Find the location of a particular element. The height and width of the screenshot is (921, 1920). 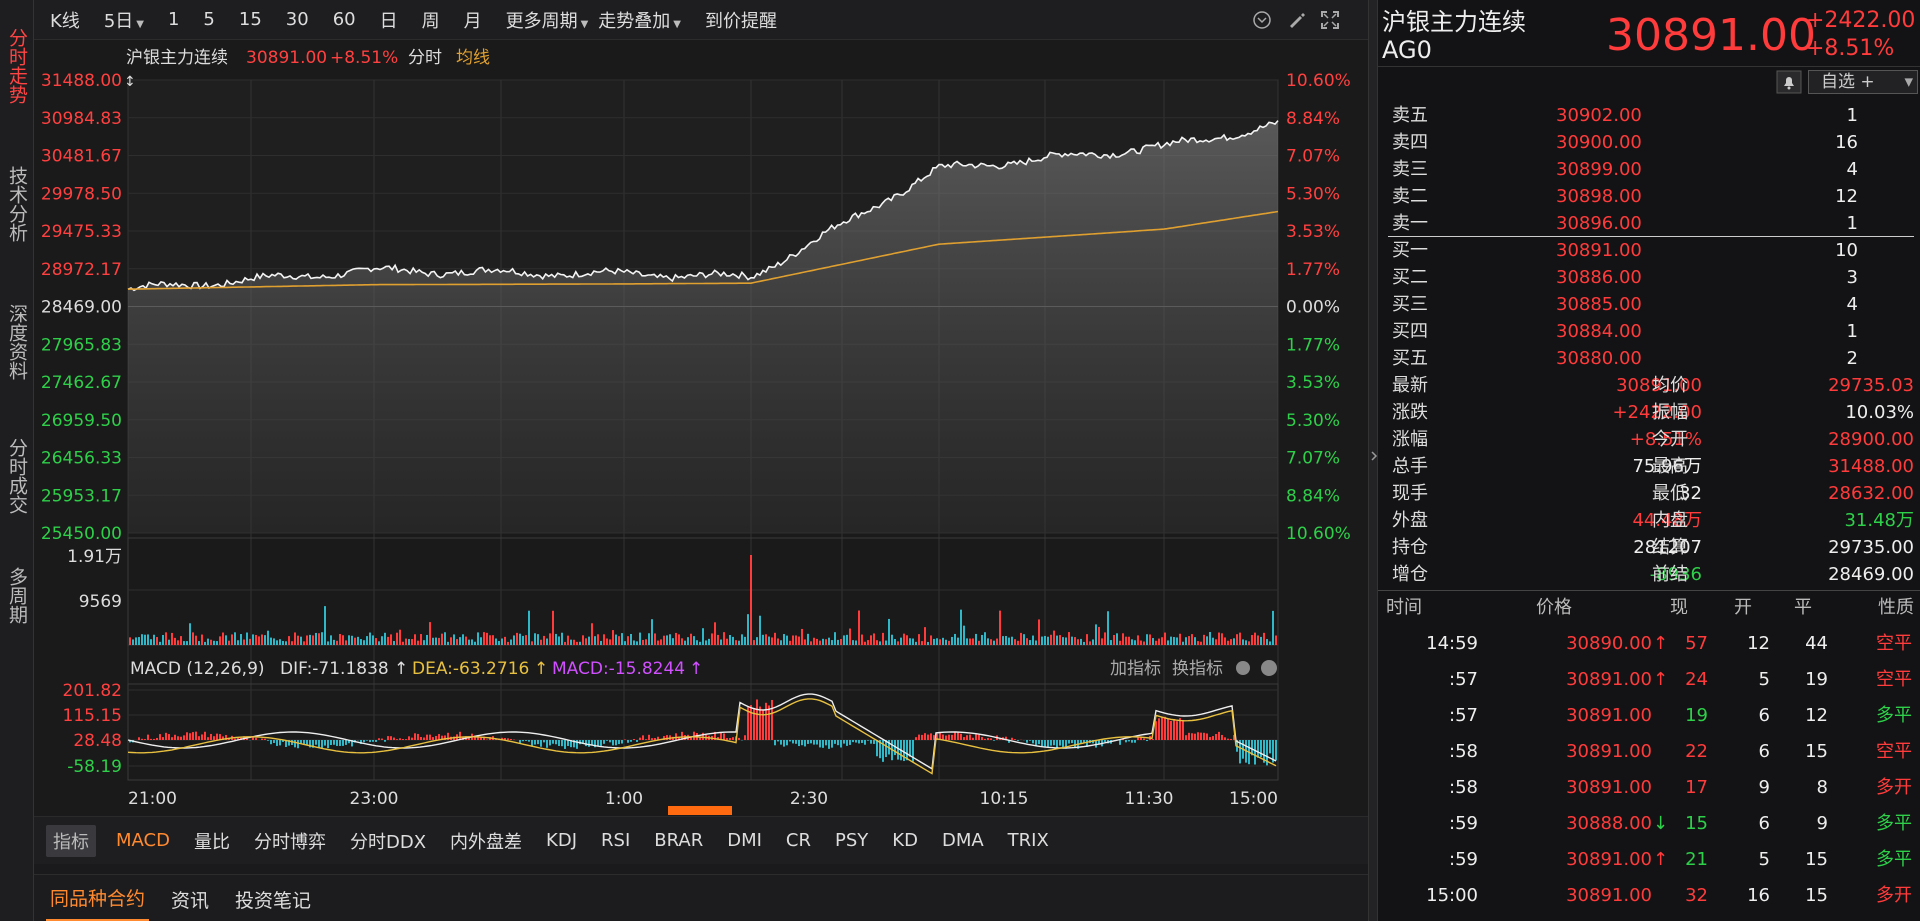

period-week-button: 周 is located at coordinates (430, 21).